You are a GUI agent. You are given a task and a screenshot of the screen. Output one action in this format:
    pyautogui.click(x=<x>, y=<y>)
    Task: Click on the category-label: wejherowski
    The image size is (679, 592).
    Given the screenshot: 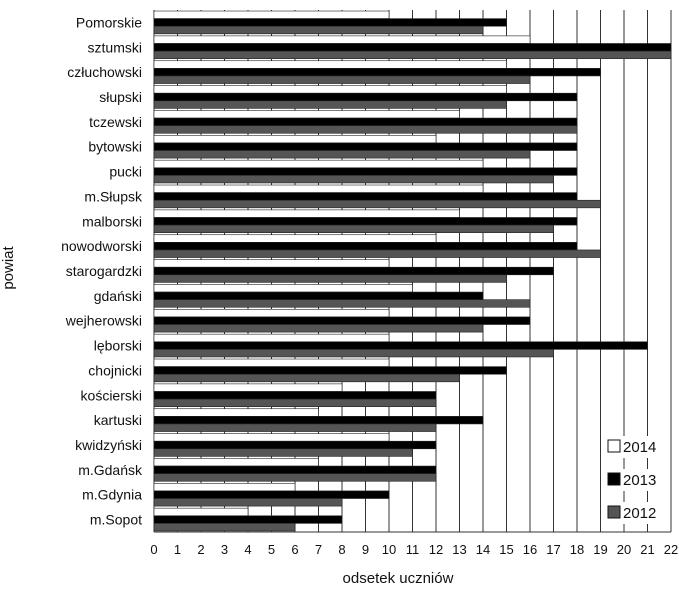 What is the action you would take?
    pyautogui.click(x=103, y=321)
    